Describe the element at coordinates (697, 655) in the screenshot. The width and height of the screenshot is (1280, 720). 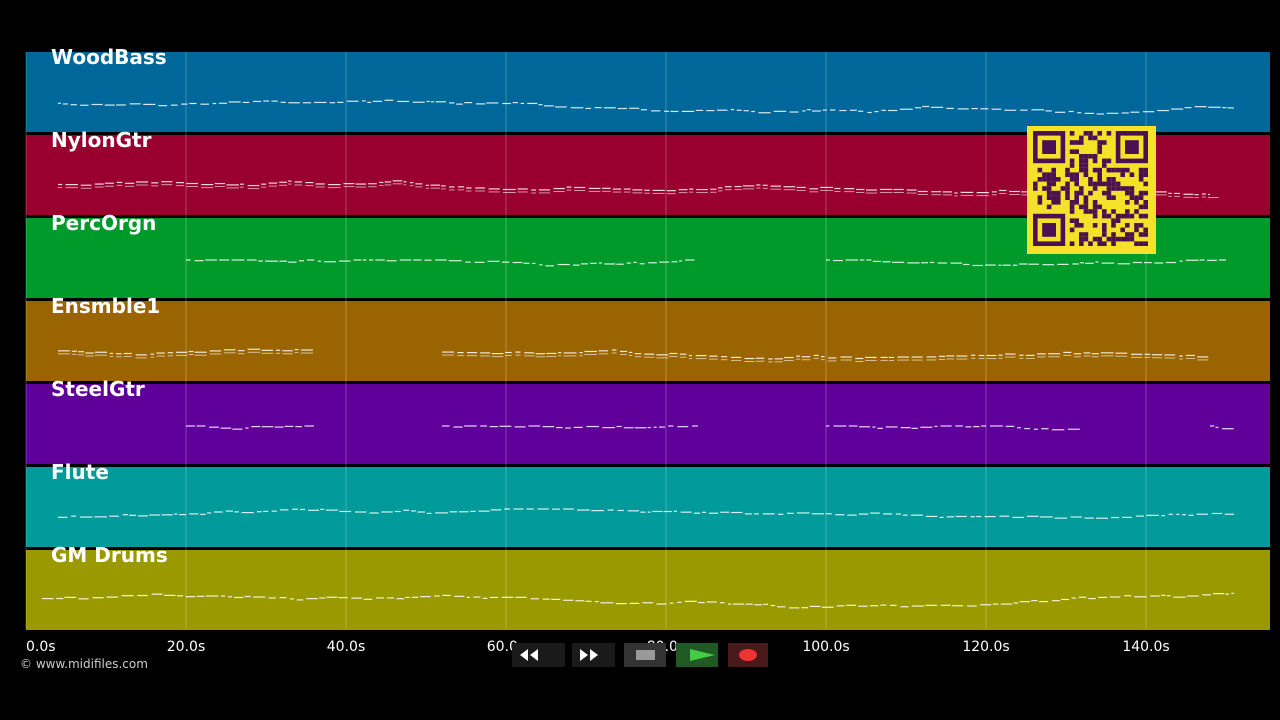
I see `play-button` at that location.